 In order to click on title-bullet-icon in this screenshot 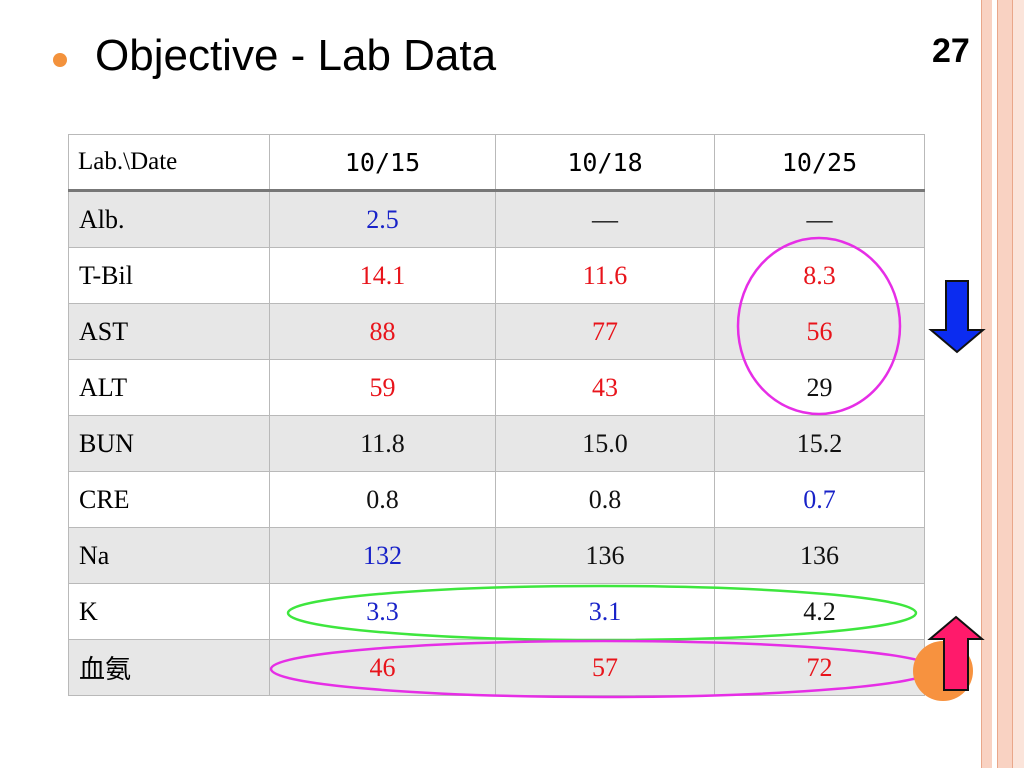, I will do `click(60, 60)`.